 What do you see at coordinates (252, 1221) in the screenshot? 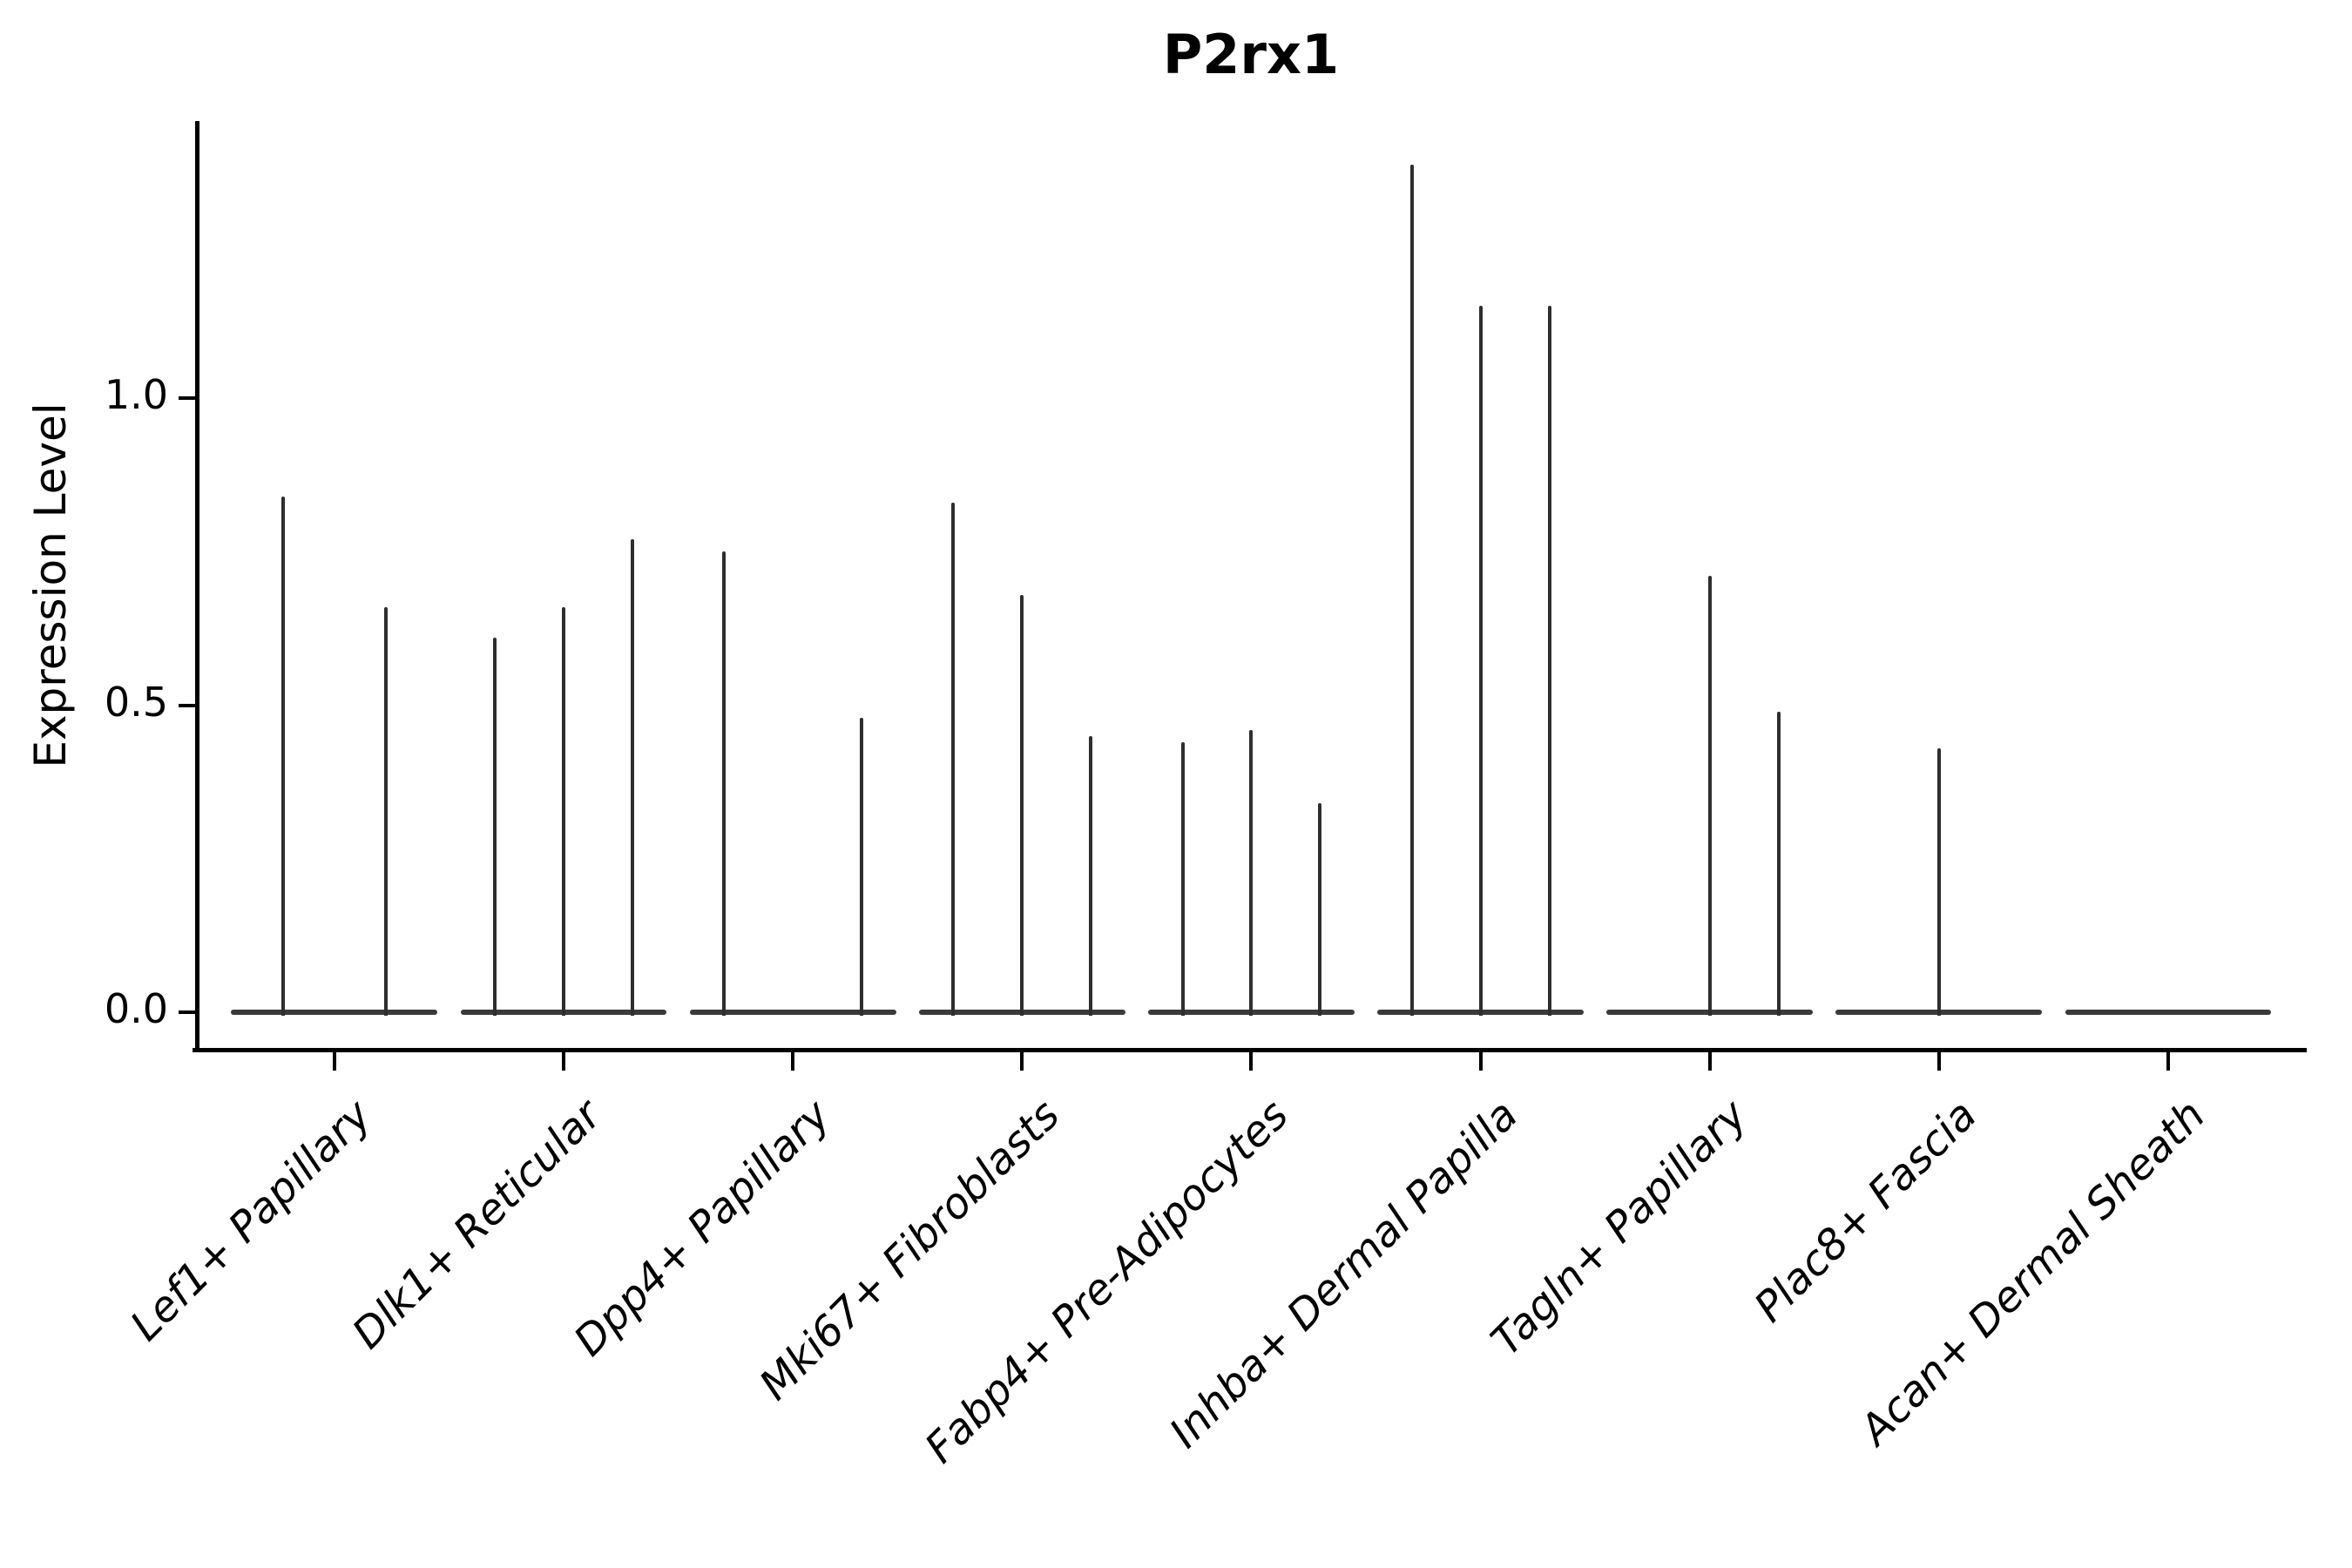
I see `x-tick-label: Lef1+ Papillary` at bounding box center [252, 1221].